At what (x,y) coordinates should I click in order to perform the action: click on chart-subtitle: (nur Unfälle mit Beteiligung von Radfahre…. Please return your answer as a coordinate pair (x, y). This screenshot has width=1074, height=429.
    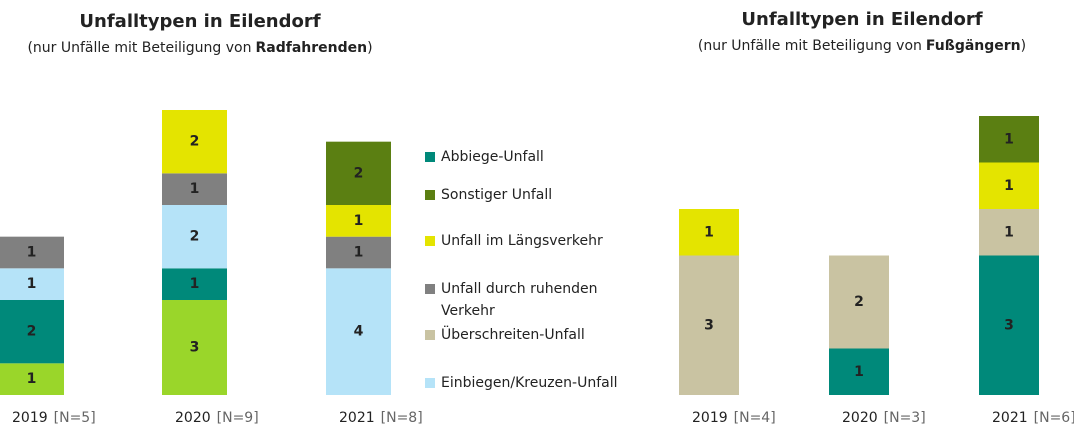
    Looking at the image, I should click on (199, 48).